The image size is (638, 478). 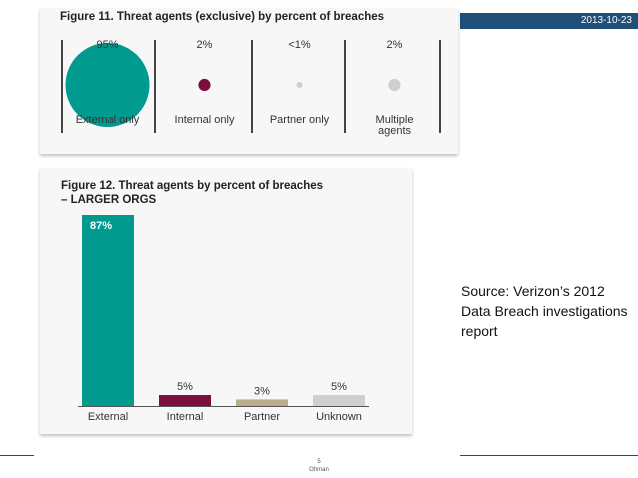 I want to click on value-label-1: 2%, so click(x=205, y=45).